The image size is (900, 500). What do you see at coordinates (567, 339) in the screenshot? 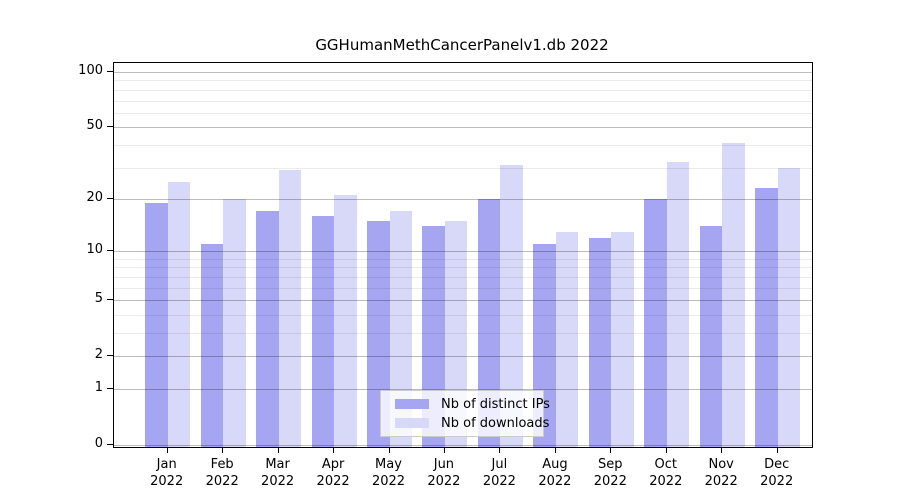
I see `bar-downloads-aug` at bounding box center [567, 339].